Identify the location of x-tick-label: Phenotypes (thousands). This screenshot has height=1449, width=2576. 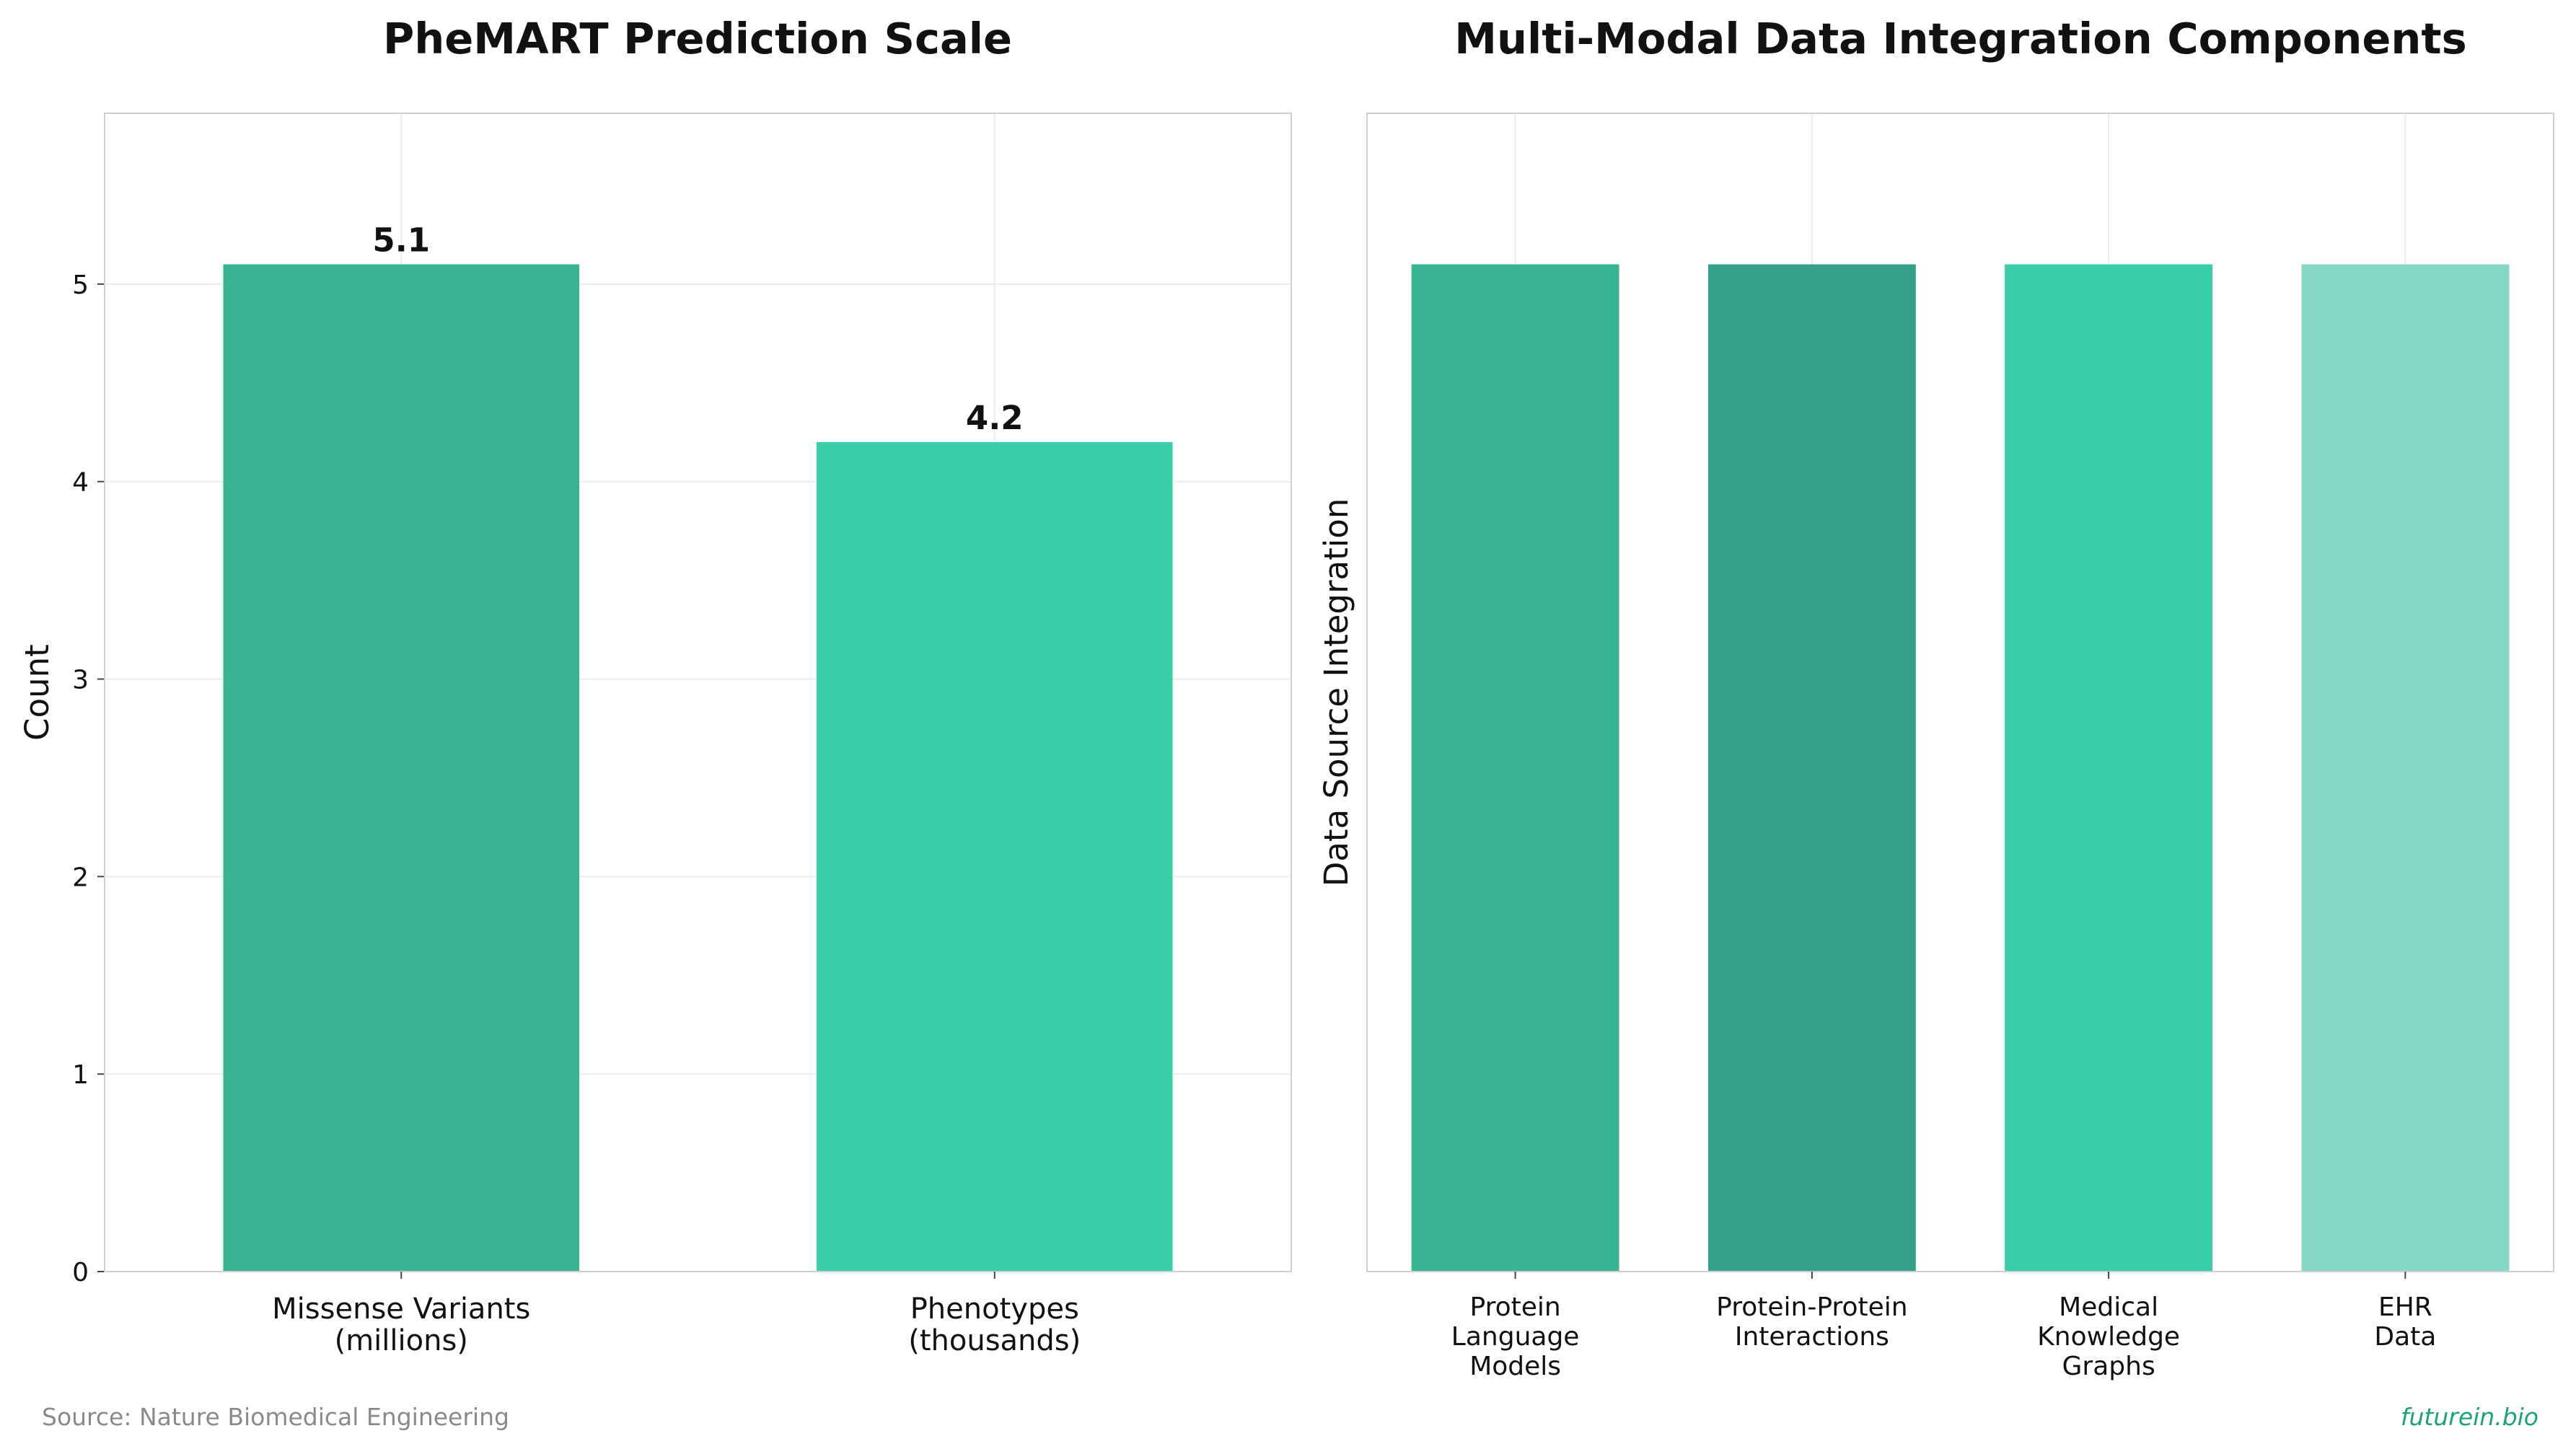
(994, 1324).